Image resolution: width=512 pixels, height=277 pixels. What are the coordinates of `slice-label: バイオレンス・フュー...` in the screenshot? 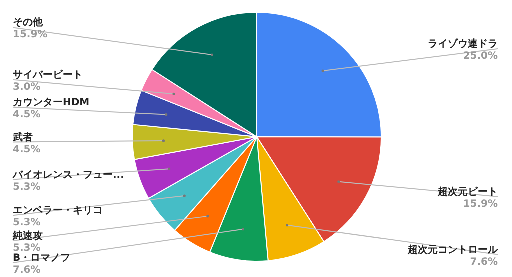 It's located at (68, 175).